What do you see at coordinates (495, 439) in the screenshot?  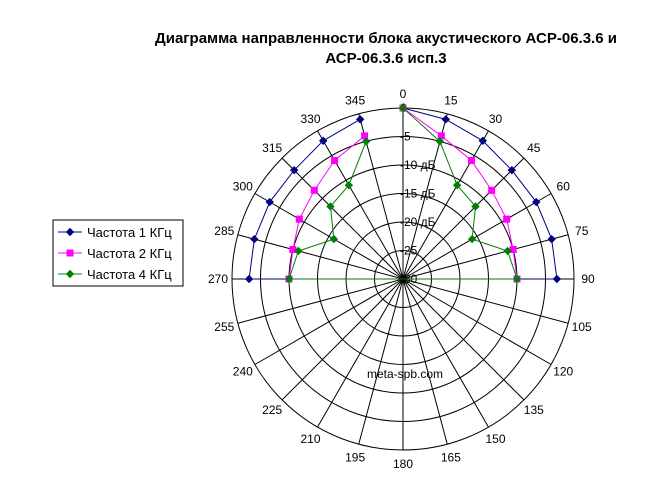 I see `angle-label: 150` at bounding box center [495, 439].